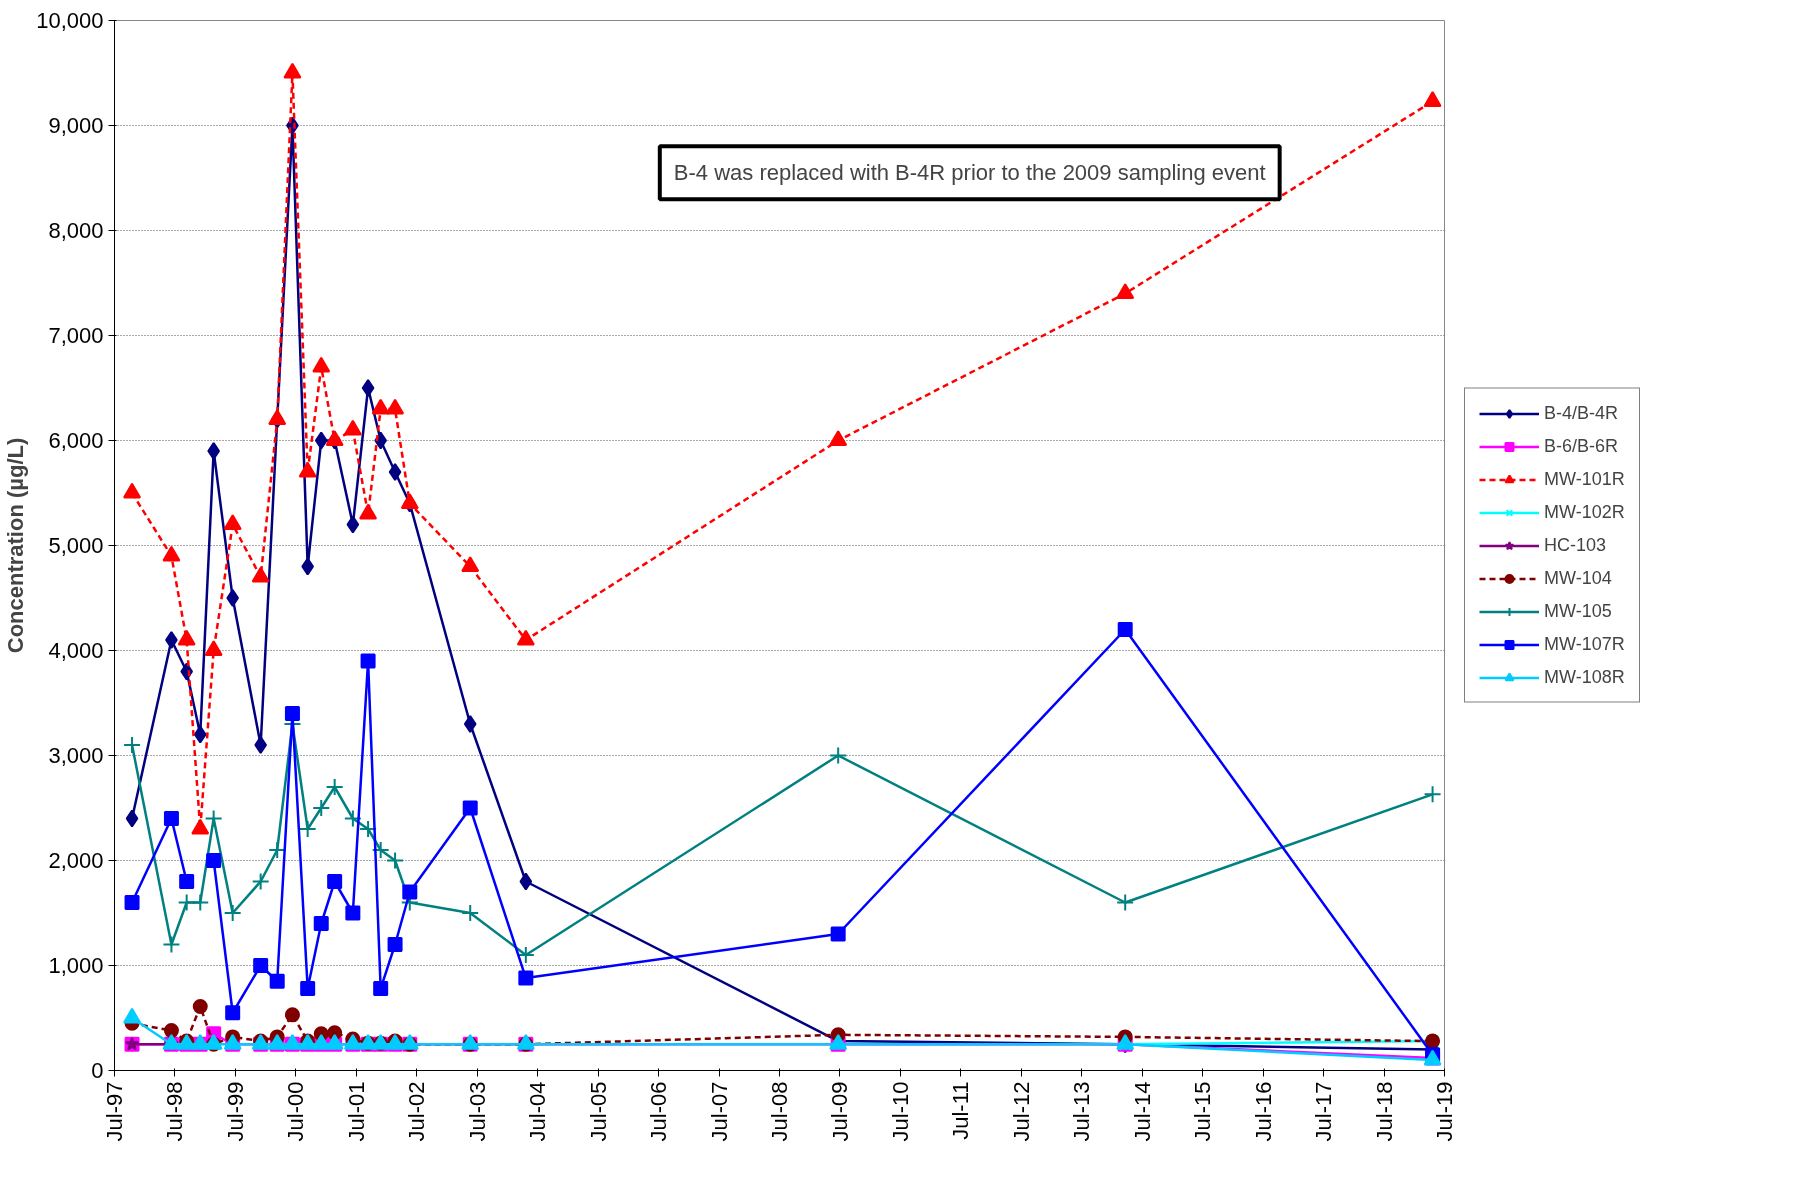 The height and width of the screenshot is (1199, 1818). What do you see at coordinates (719, 1111) in the screenshot?
I see `x-tick-label: Jul-07` at bounding box center [719, 1111].